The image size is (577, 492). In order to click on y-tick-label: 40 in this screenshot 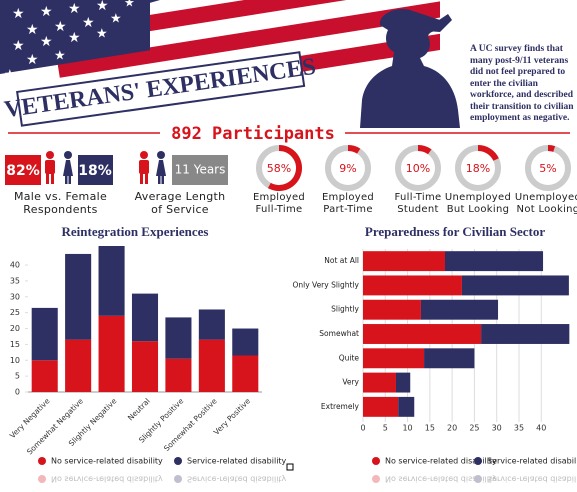, I will do `click(15, 265)`.